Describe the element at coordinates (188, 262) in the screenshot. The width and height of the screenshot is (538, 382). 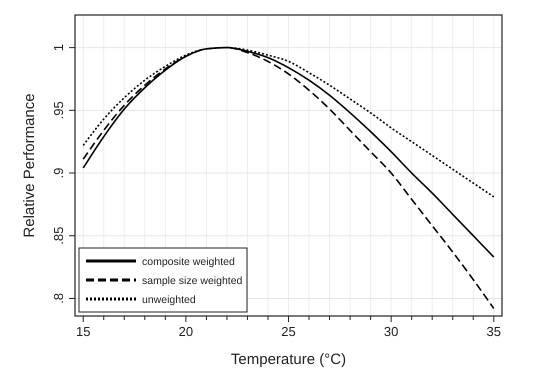
I see `legend-label: composite weighted` at that location.